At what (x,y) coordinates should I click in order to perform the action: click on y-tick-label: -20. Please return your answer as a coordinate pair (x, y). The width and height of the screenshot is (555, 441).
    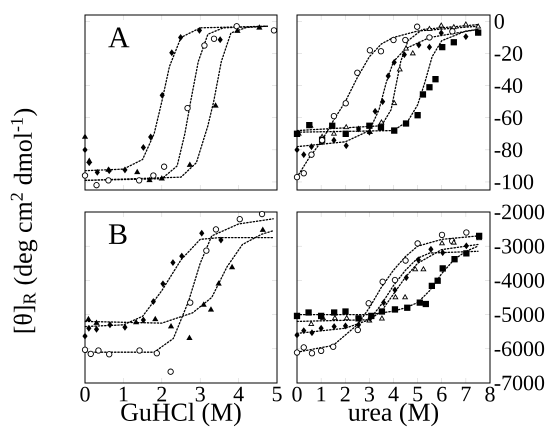
    Looking at the image, I should click on (508, 53).